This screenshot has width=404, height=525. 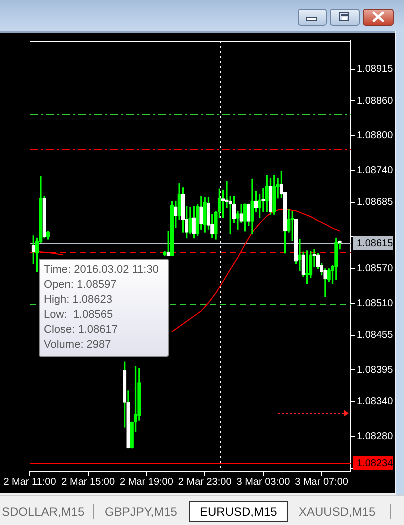 I want to click on y-tick-label: 1.08510, so click(x=375, y=304).